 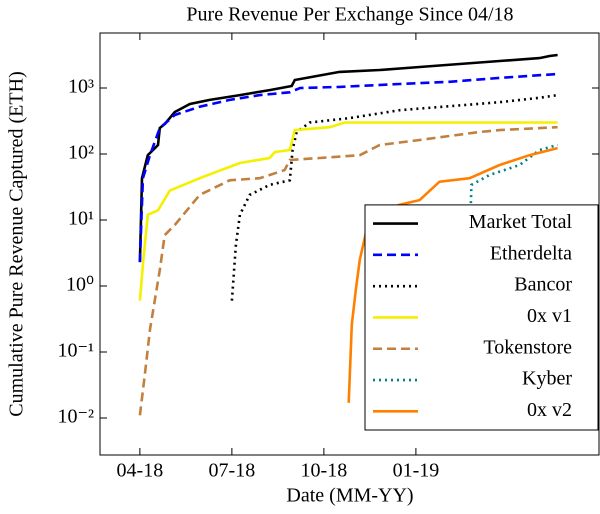 I want to click on y-tick-label: 10¹, so click(x=81, y=219).